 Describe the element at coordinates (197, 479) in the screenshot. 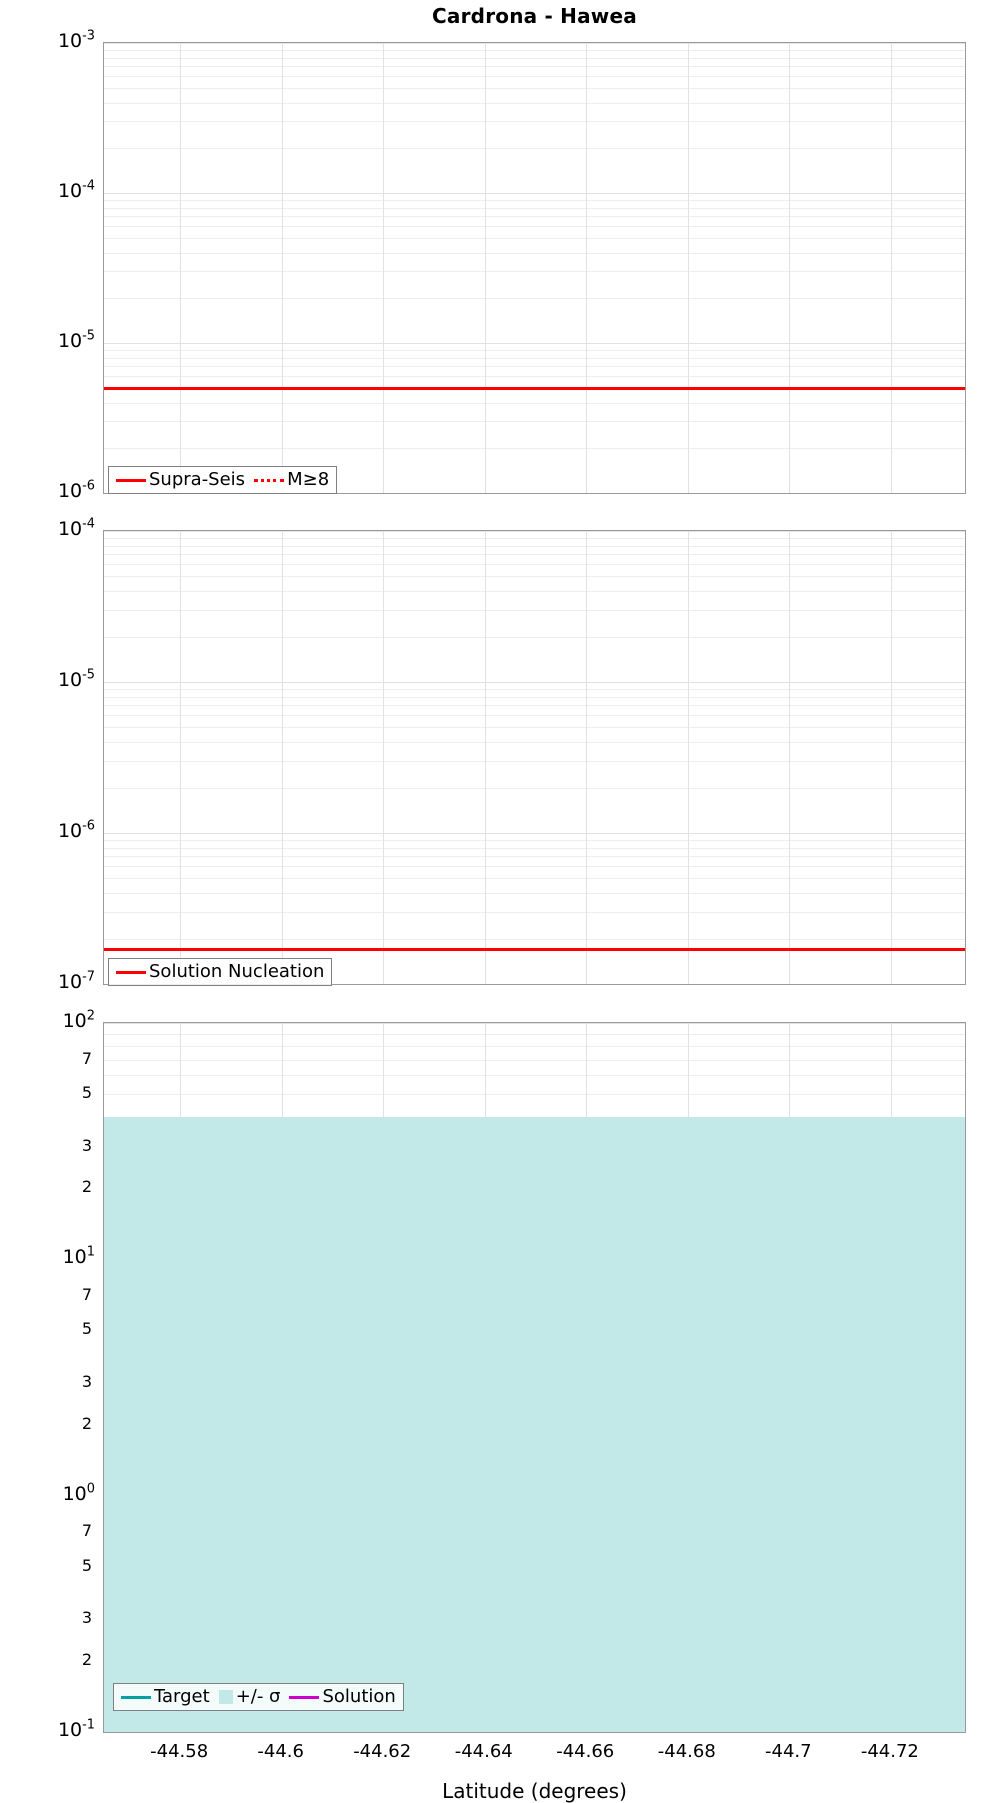

I see `legend-label: Supra-Seis` at that location.